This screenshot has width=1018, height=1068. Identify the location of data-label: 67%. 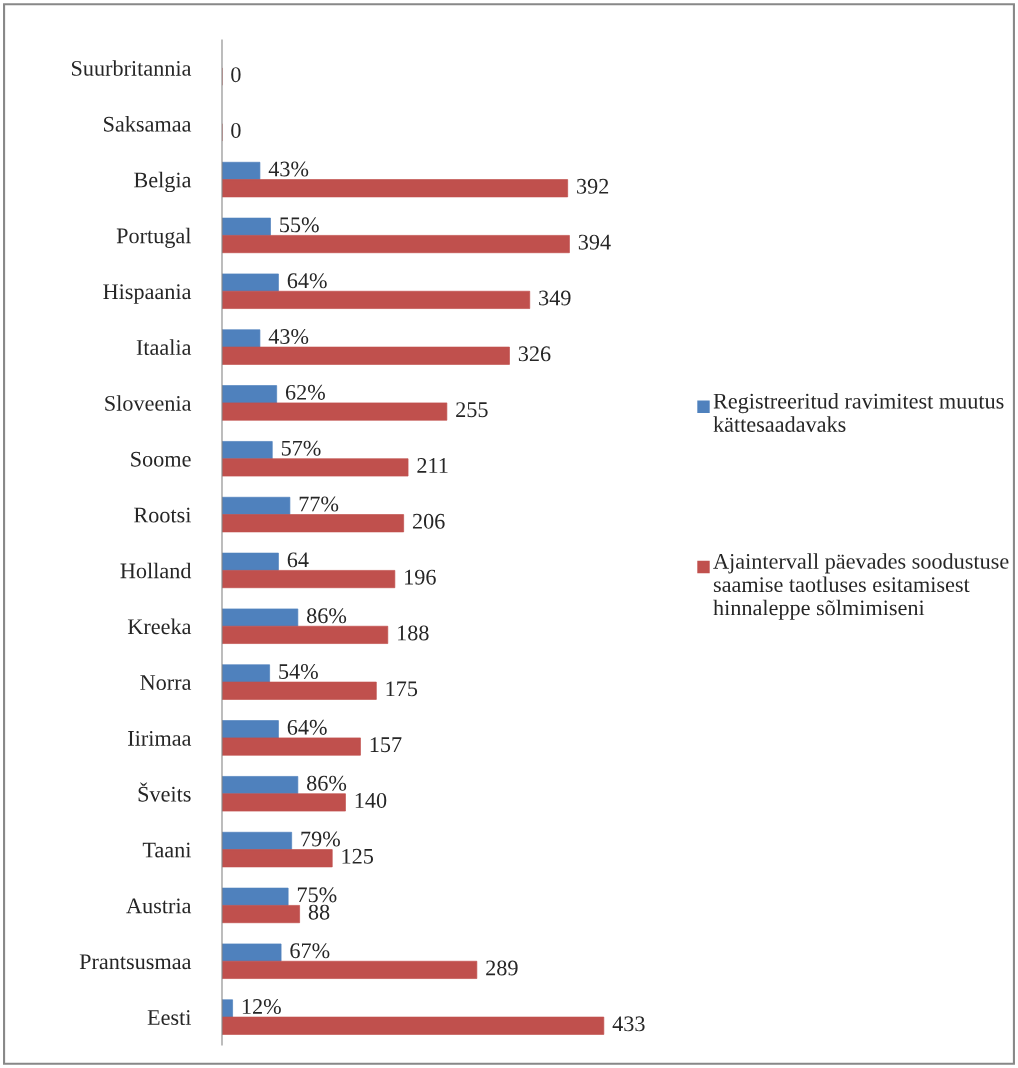
(310, 951).